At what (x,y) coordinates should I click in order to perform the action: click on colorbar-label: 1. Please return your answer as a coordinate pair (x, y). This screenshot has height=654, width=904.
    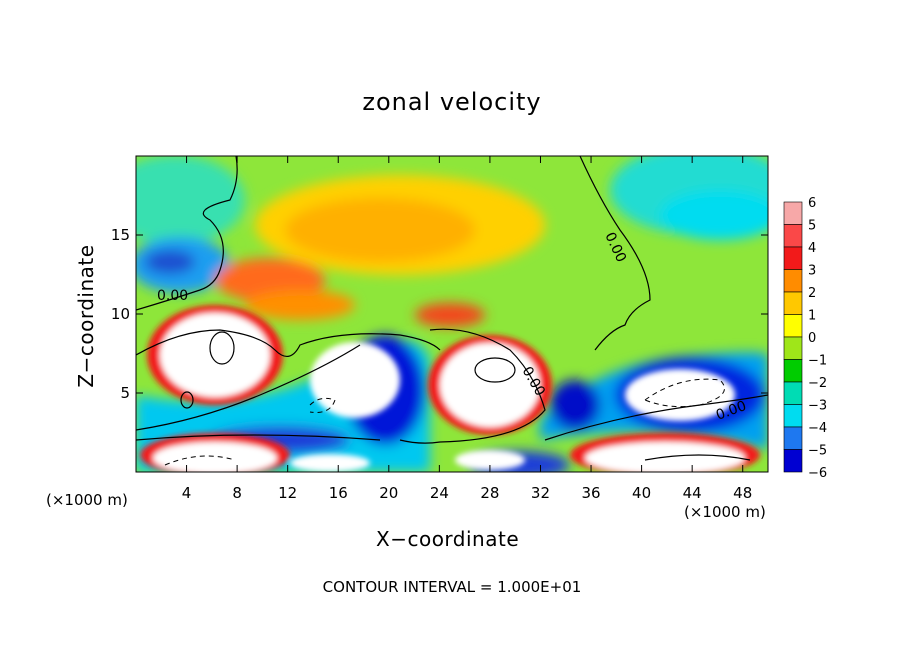
    Looking at the image, I should click on (812, 316).